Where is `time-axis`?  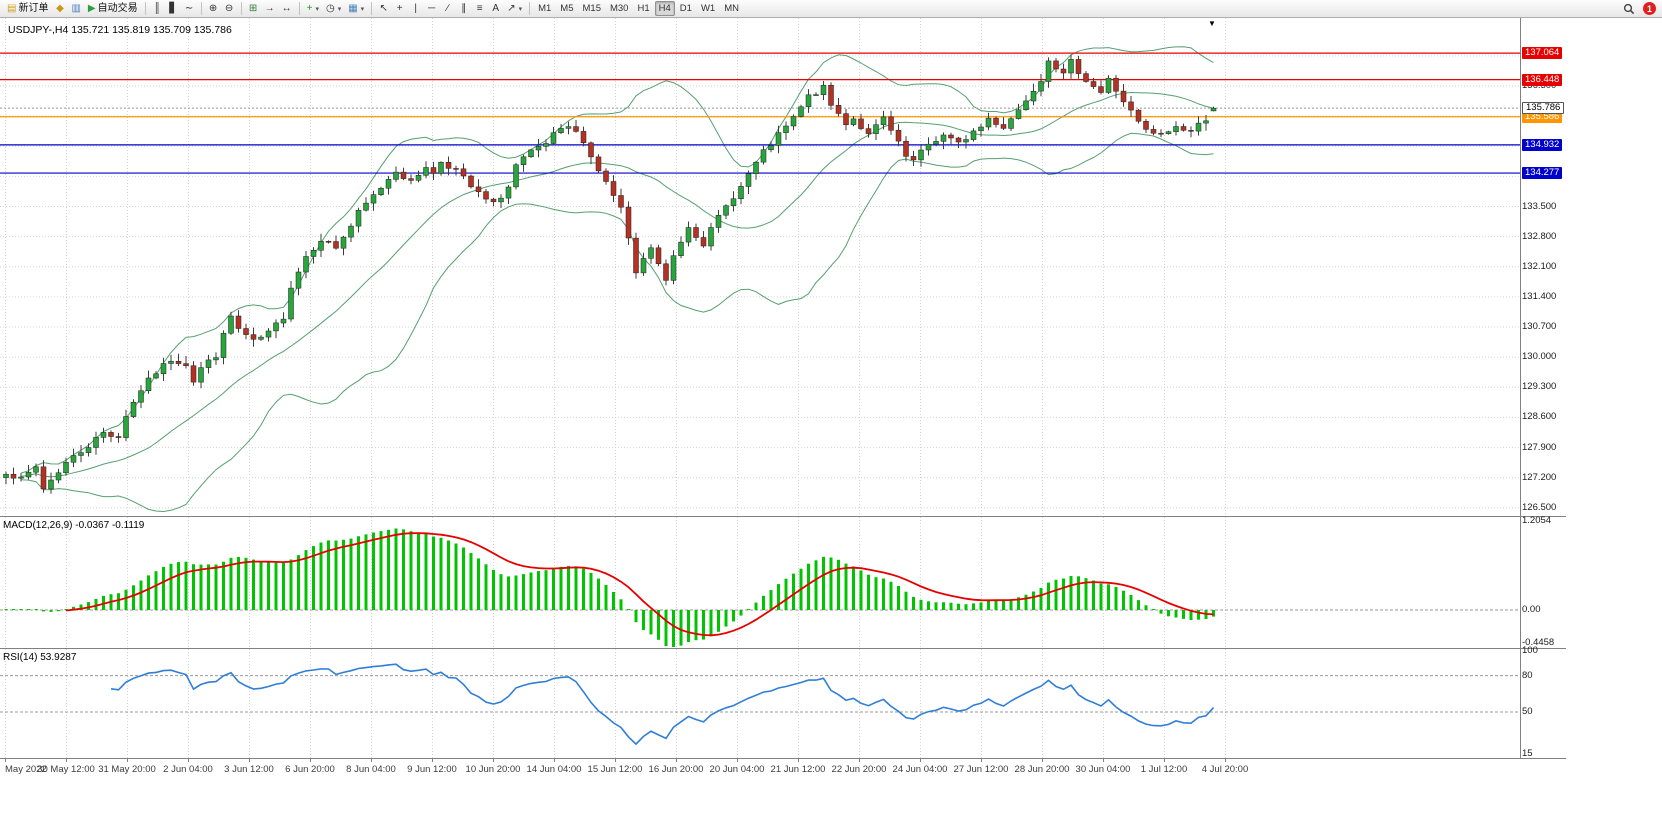
time-axis is located at coordinates (760, 770).